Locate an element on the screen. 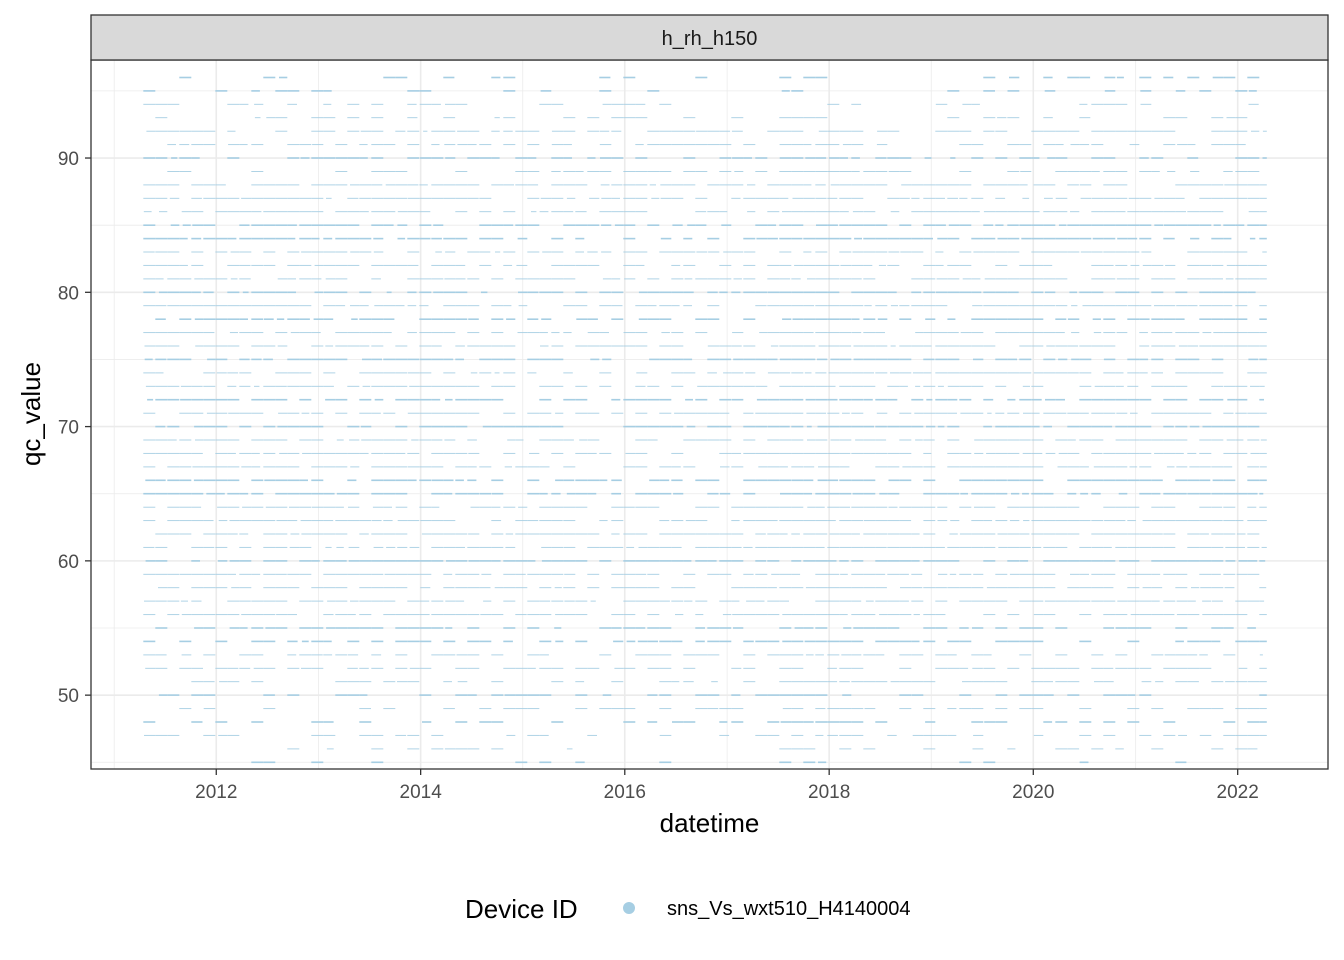  x-axis: 2012 2014 2016 2018 2020 2022 is located at coordinates (727, 786).